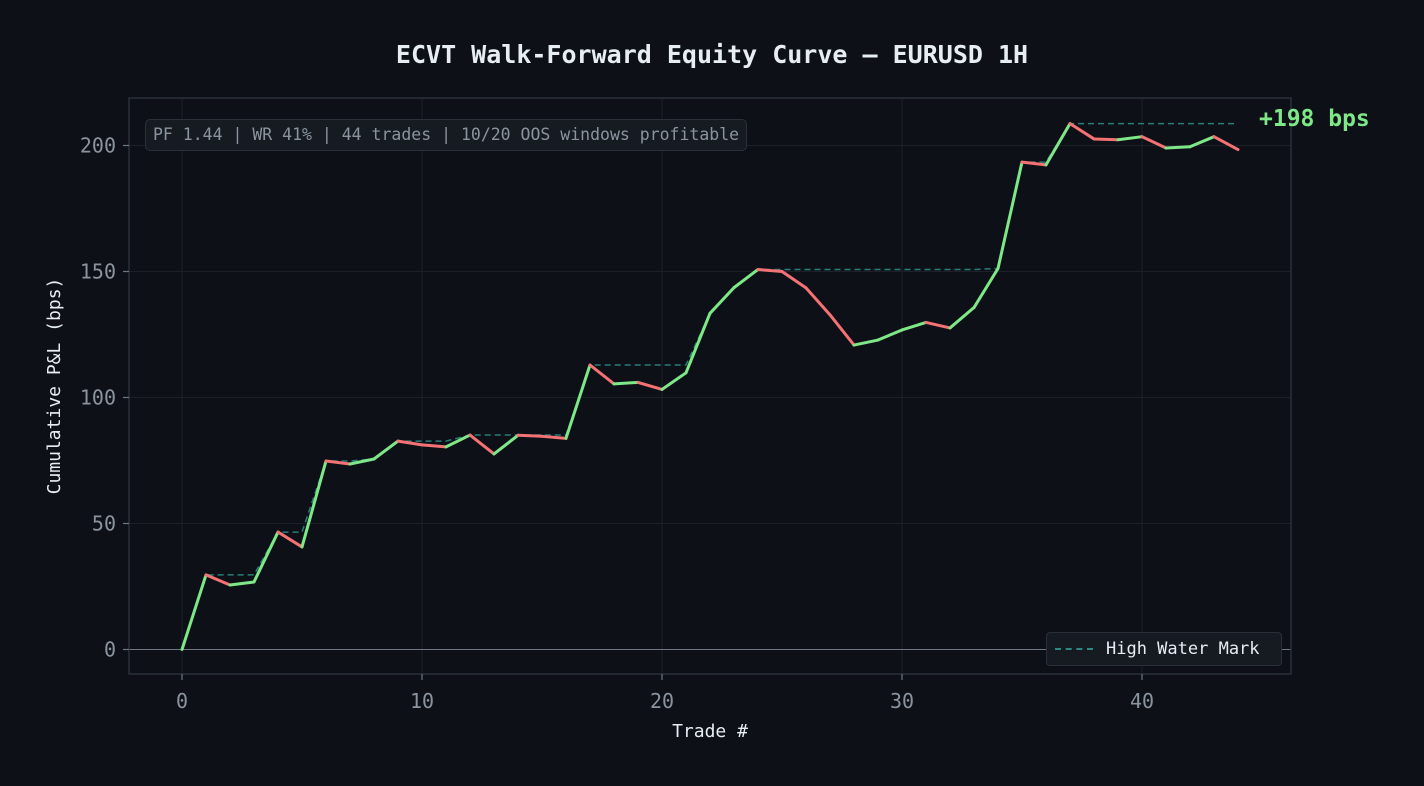  I want to click on y-tick-label: 200, so click(98, 146).